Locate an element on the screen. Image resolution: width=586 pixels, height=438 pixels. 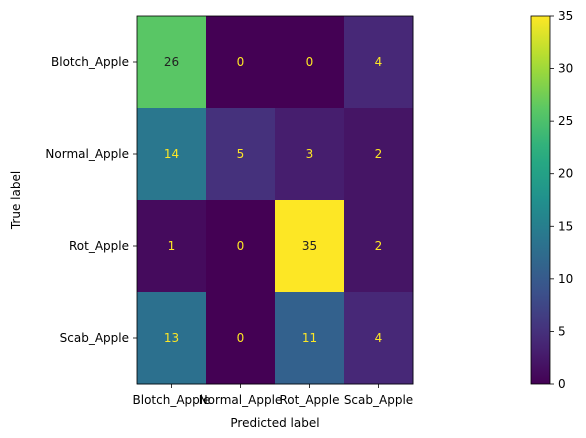
x-tick-label: Scab_Apple is located at coordinates (378, 400).